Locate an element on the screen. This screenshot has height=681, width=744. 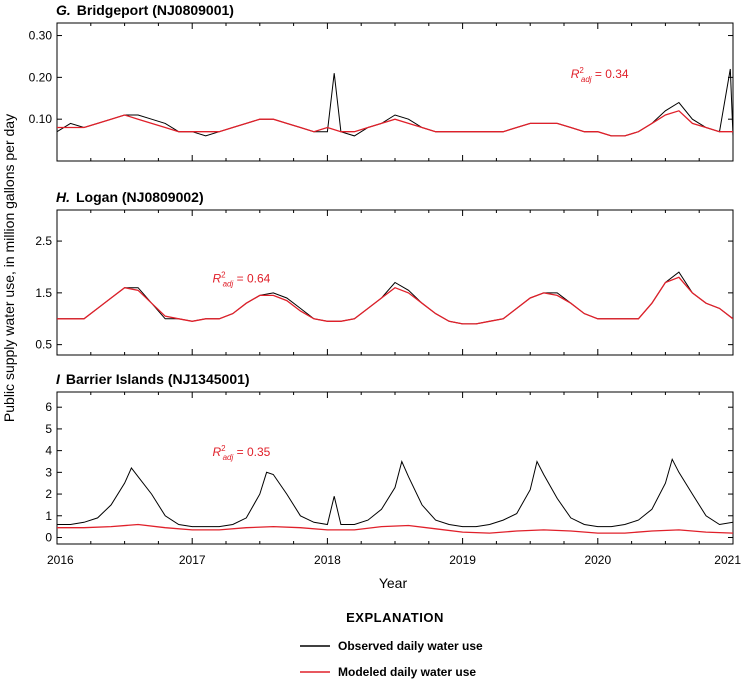
legend-label-modeled: Modeled daily water use is located at coordinates (407, 672).